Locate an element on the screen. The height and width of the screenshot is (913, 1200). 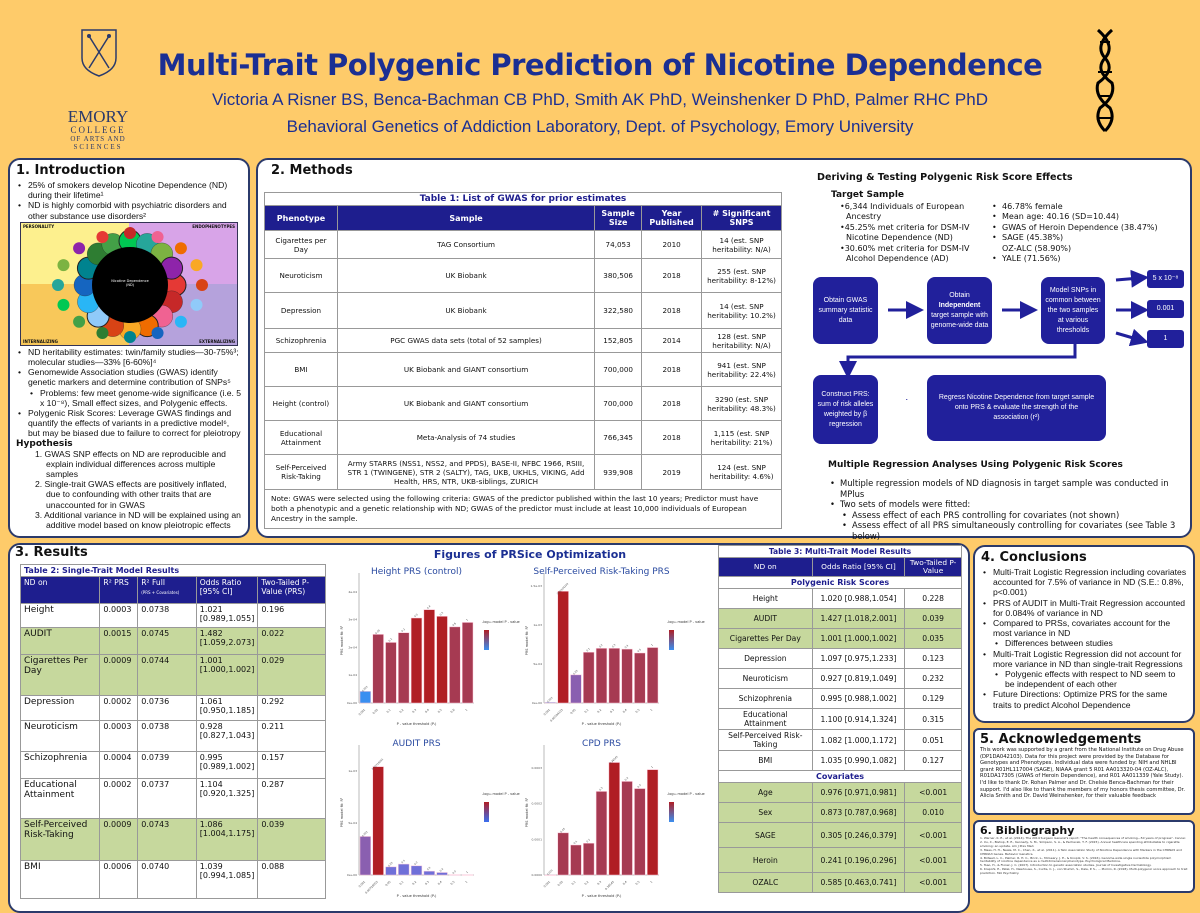
table-cell: 0.585 [0.463,0.741] is located at coordinates (858, 882).